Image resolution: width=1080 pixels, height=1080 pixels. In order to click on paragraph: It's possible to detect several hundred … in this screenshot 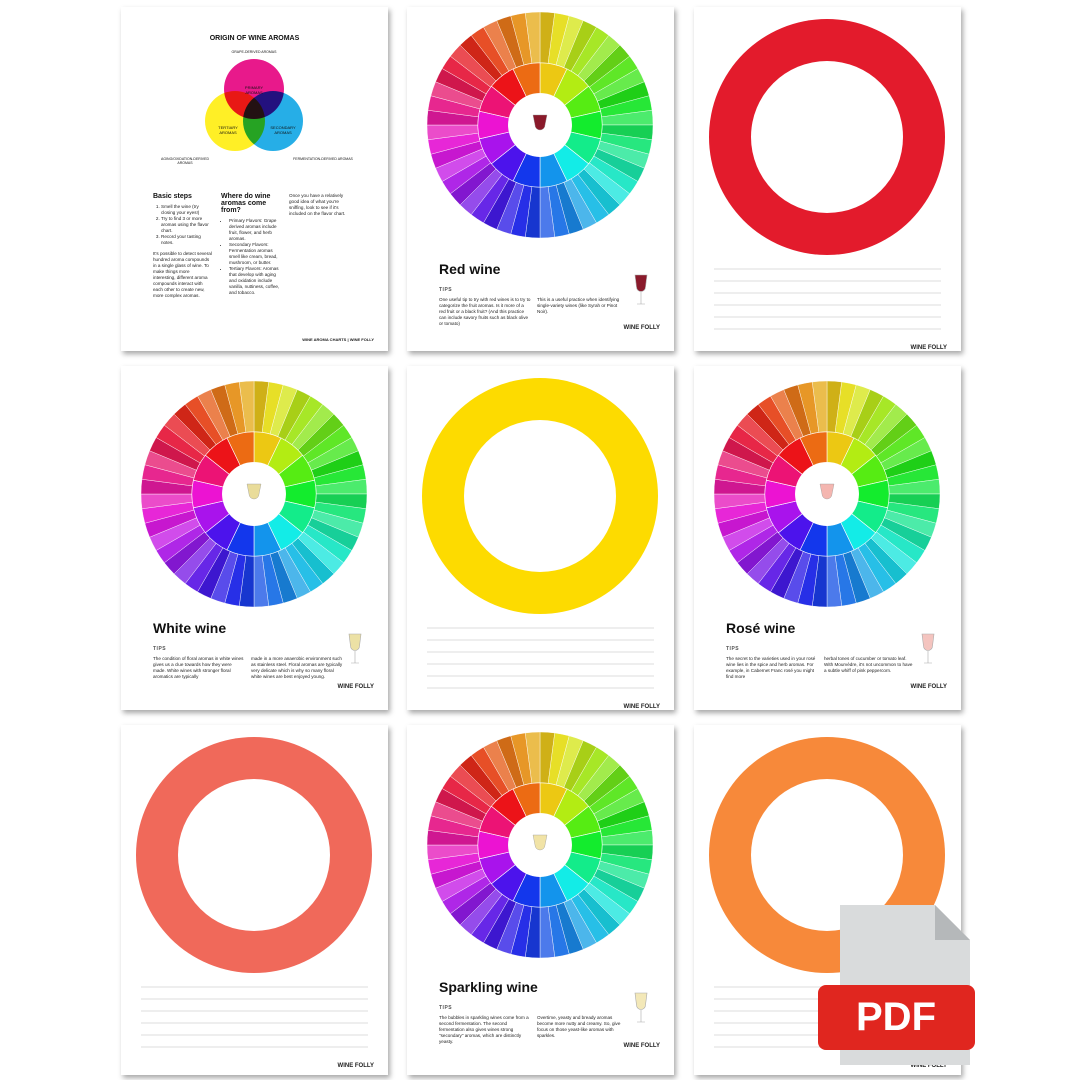, I will do `click(182, 274)`.